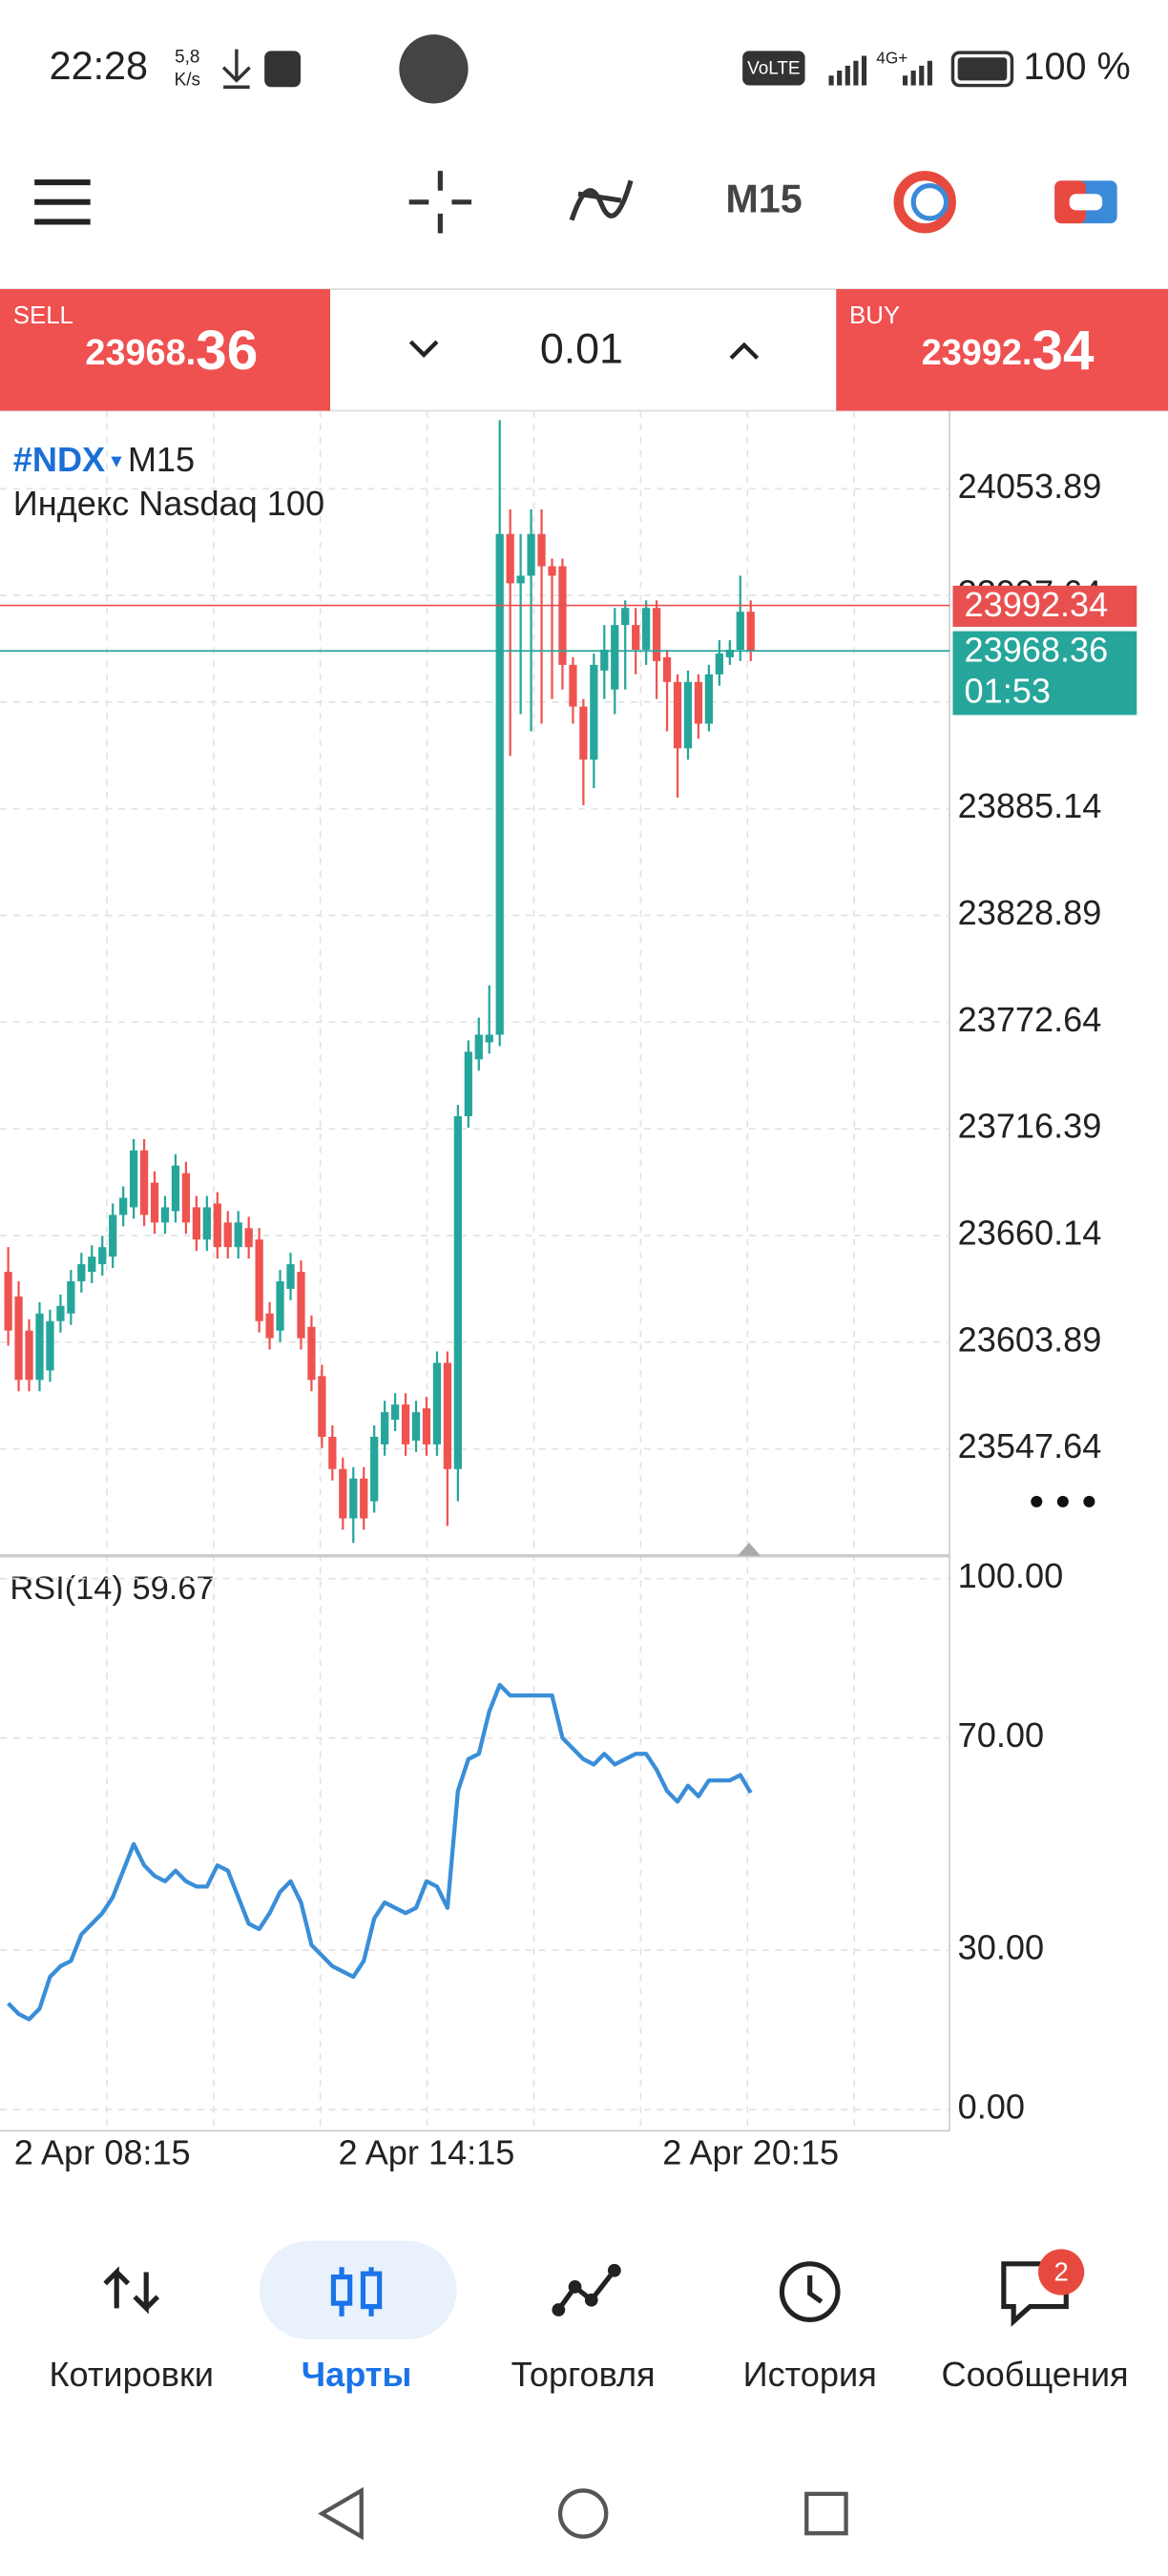  Describe the element at coordinates (583, 2513) in the screenshot. I see `home-button` at that location.